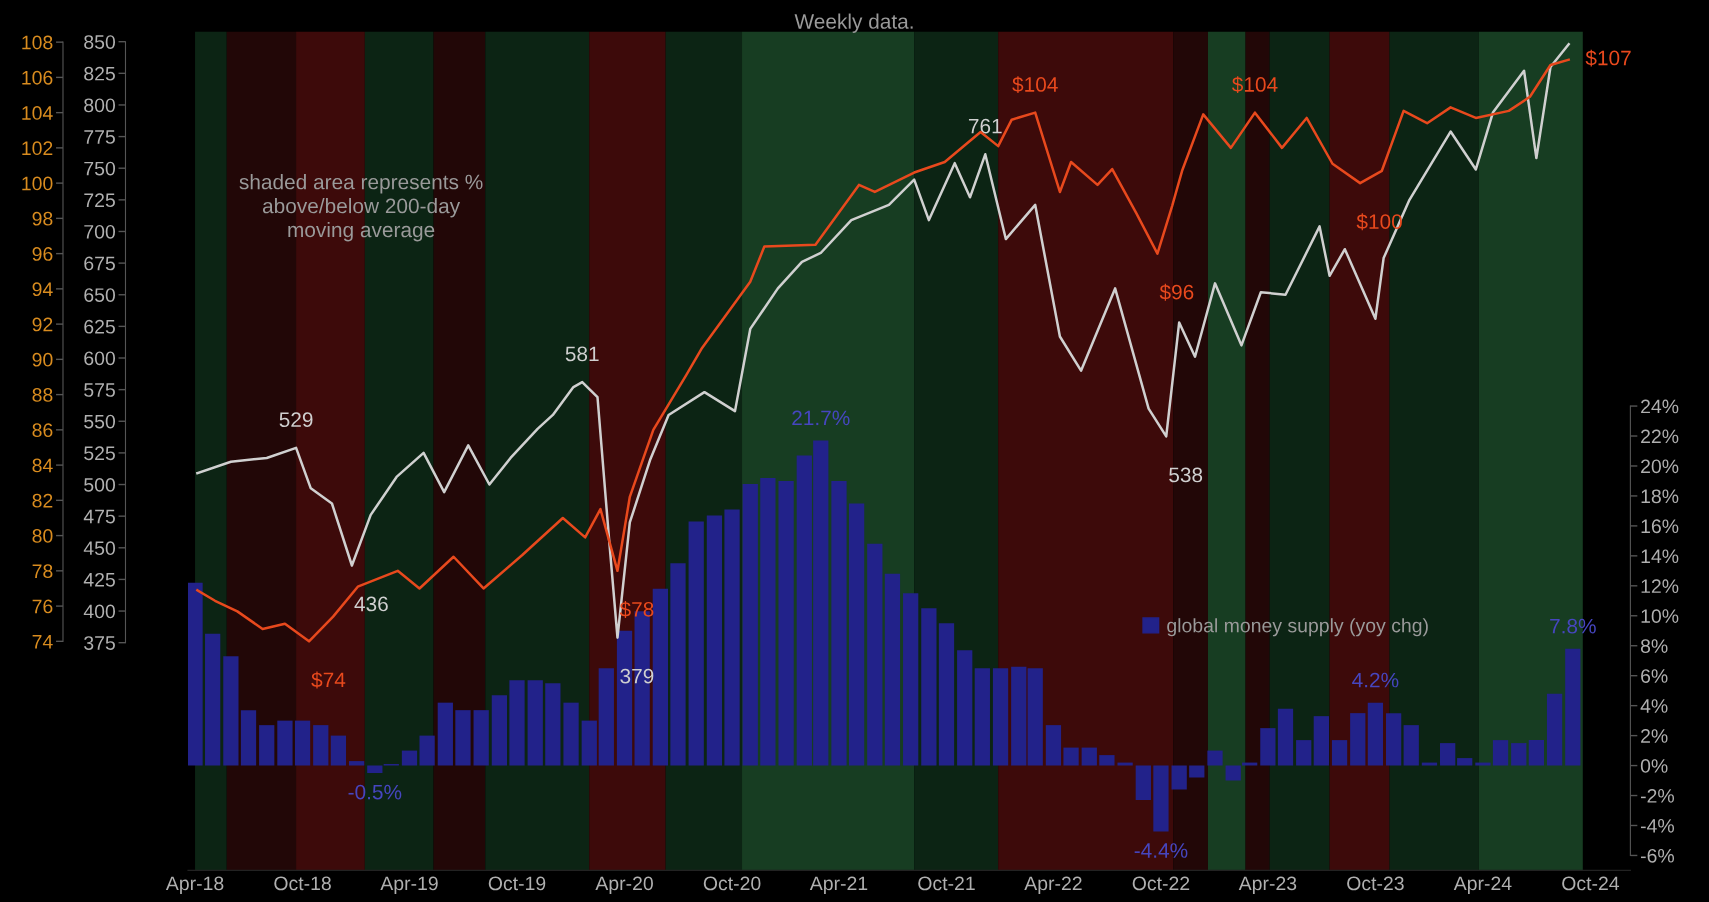 The width and height of the screenshot is (1709, 902). What do you see at coordinates (582, 354) in the screenshot?
I see `data-label: 581` at bounding box center [582, 354].